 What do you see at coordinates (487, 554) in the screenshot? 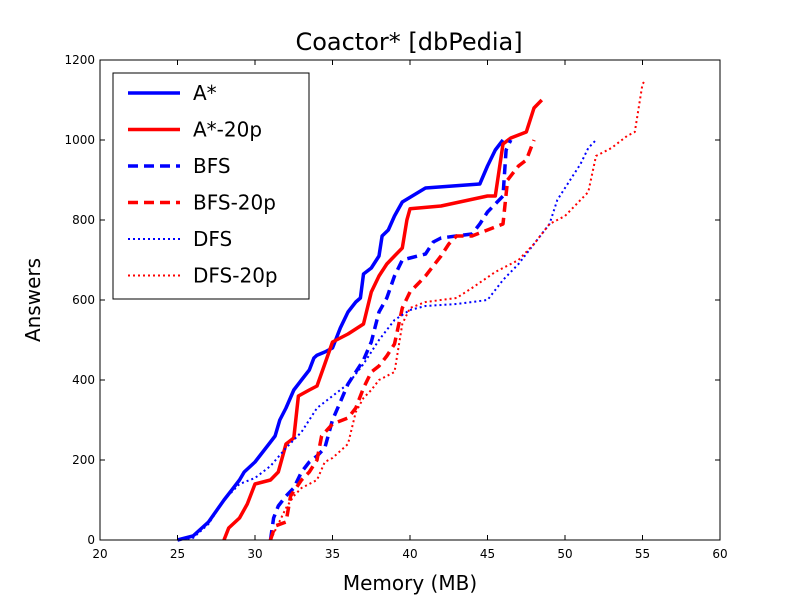
I see `x-tick-label: 45` at bounding box center [487, 554].